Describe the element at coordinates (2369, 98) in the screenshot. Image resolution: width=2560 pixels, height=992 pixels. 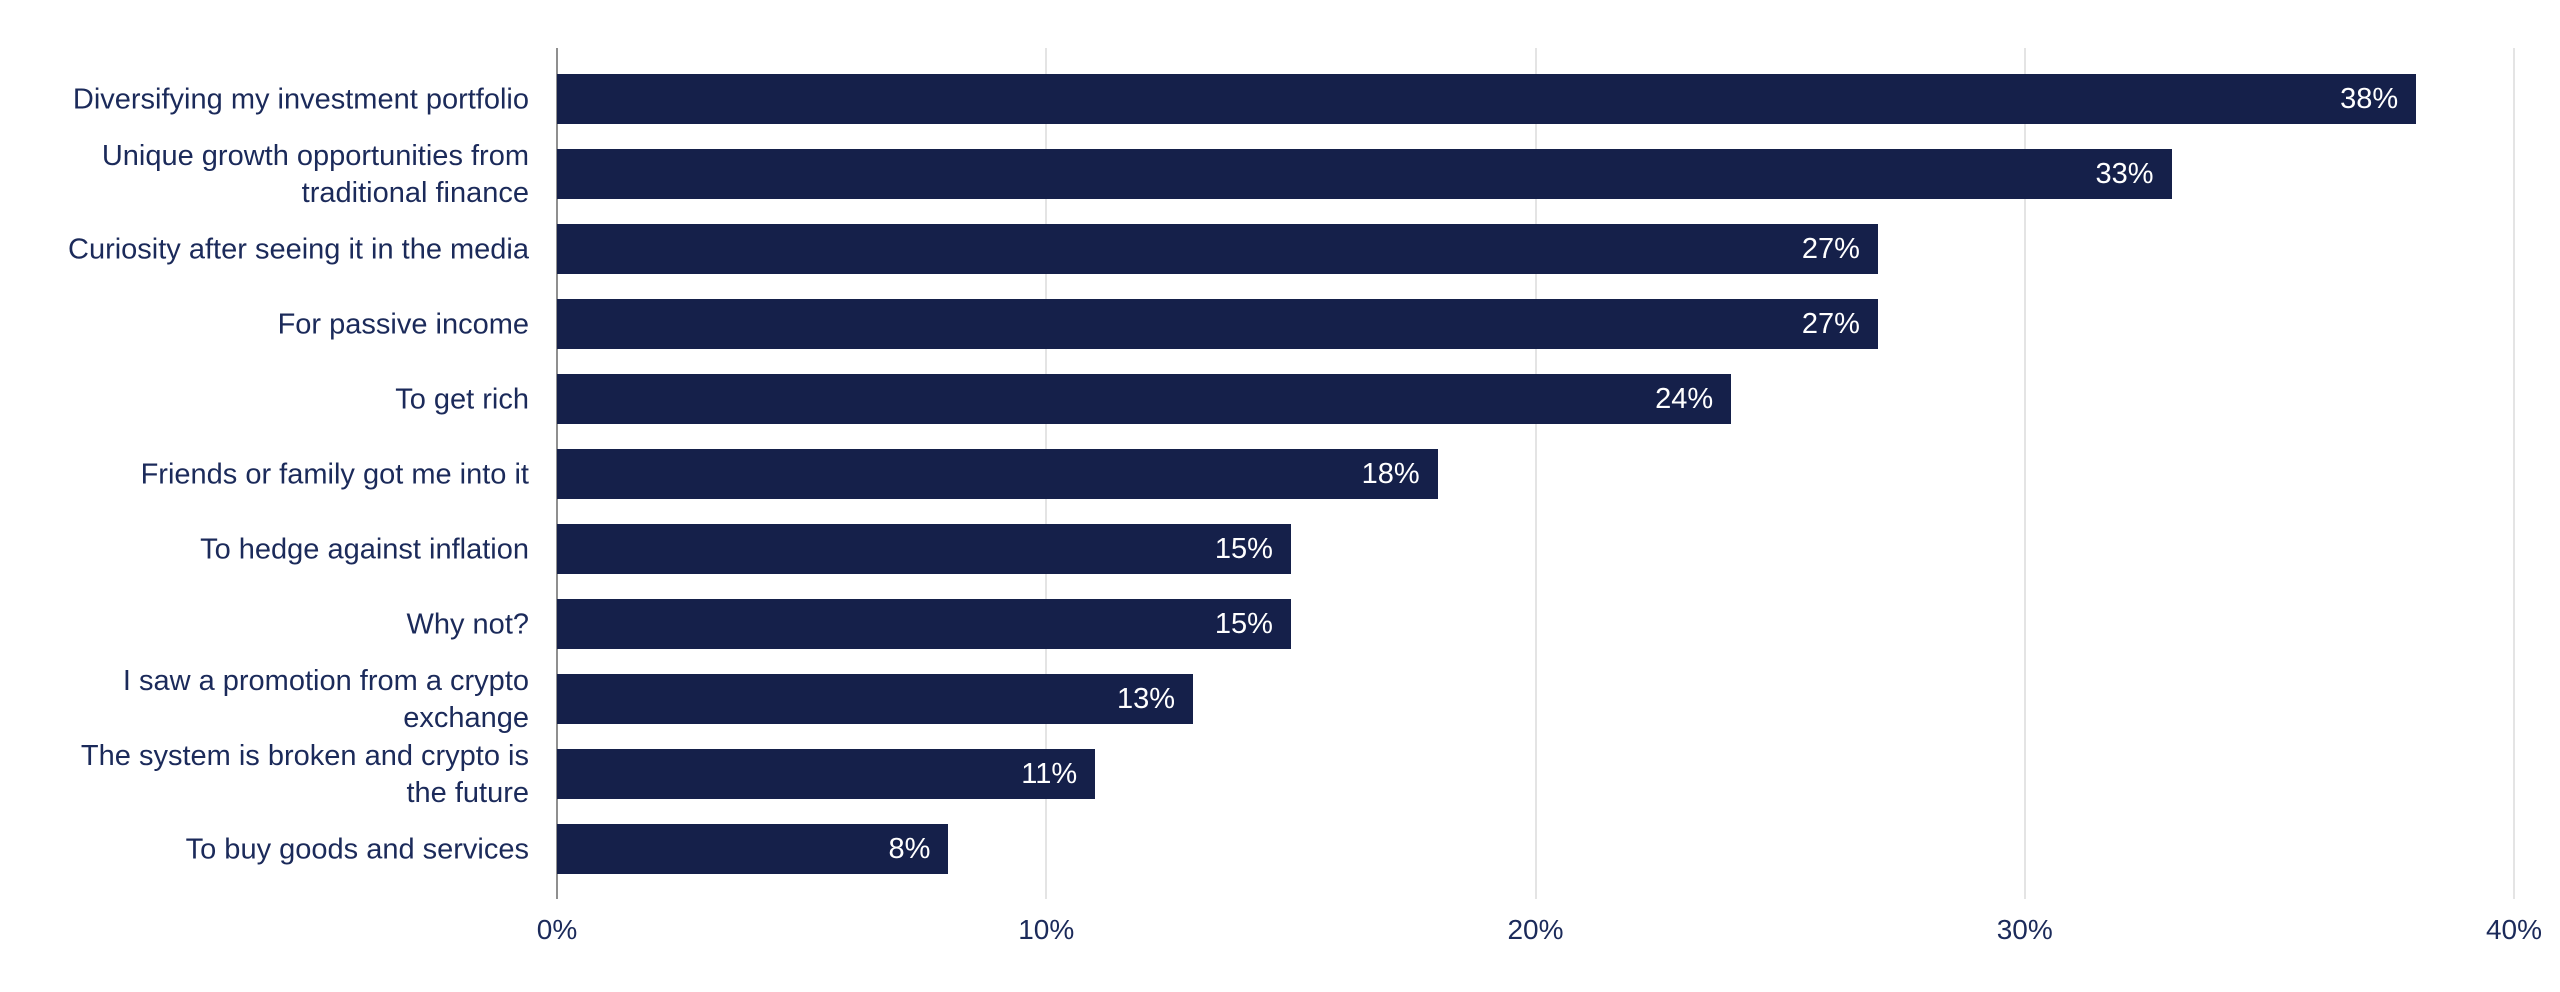
I see `value-label: 38%` at that location.